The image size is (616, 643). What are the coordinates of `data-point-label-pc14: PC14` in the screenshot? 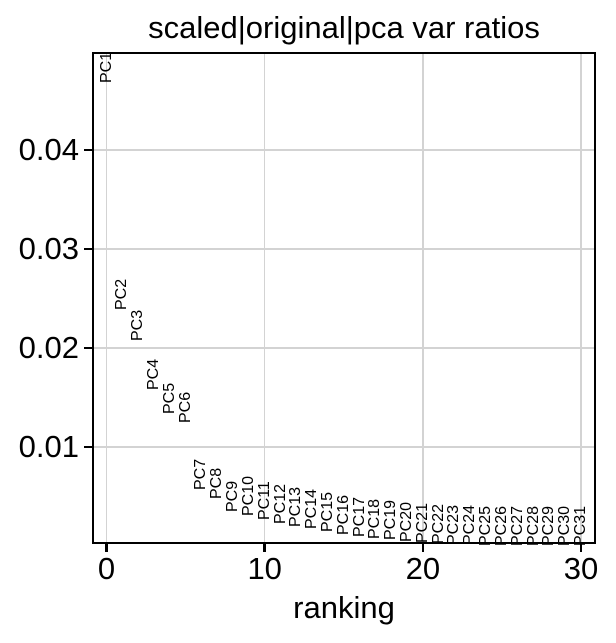 It's located at (312, 509).